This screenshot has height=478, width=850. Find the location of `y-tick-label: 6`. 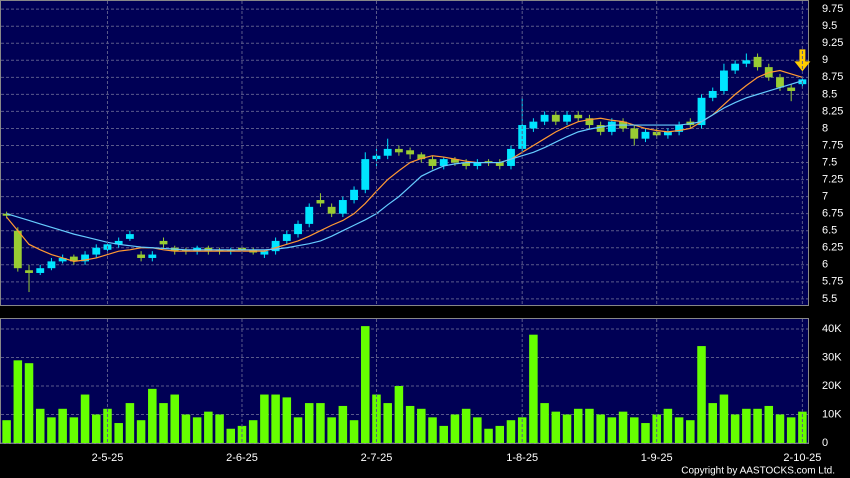

y-tick-label: 6 is located at coordinates (825, 265).